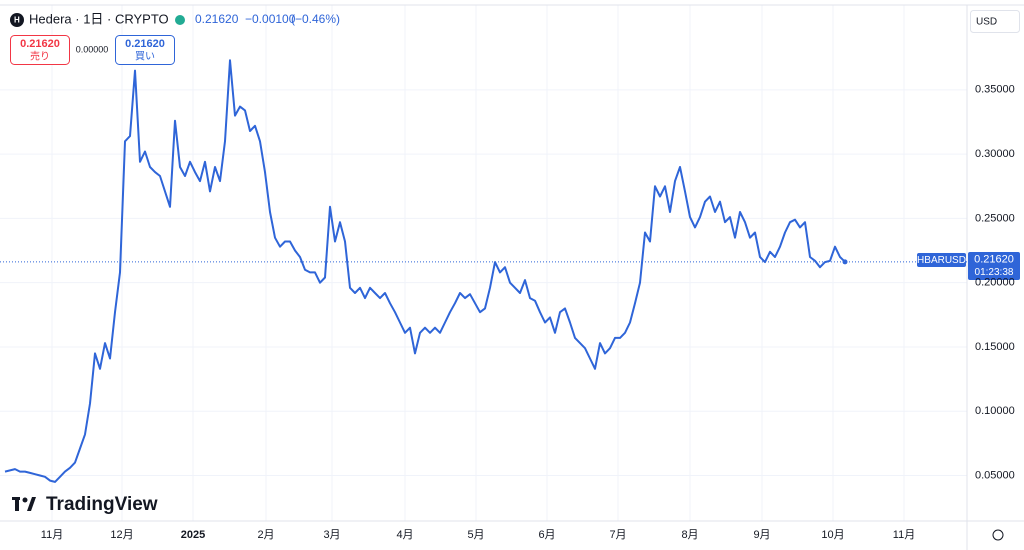 The width and height of the screenshot is (1024, 550). Describe the element at coordinates (689, 535) in the screenshot. I see `x-tick-label: 8月` at that location.